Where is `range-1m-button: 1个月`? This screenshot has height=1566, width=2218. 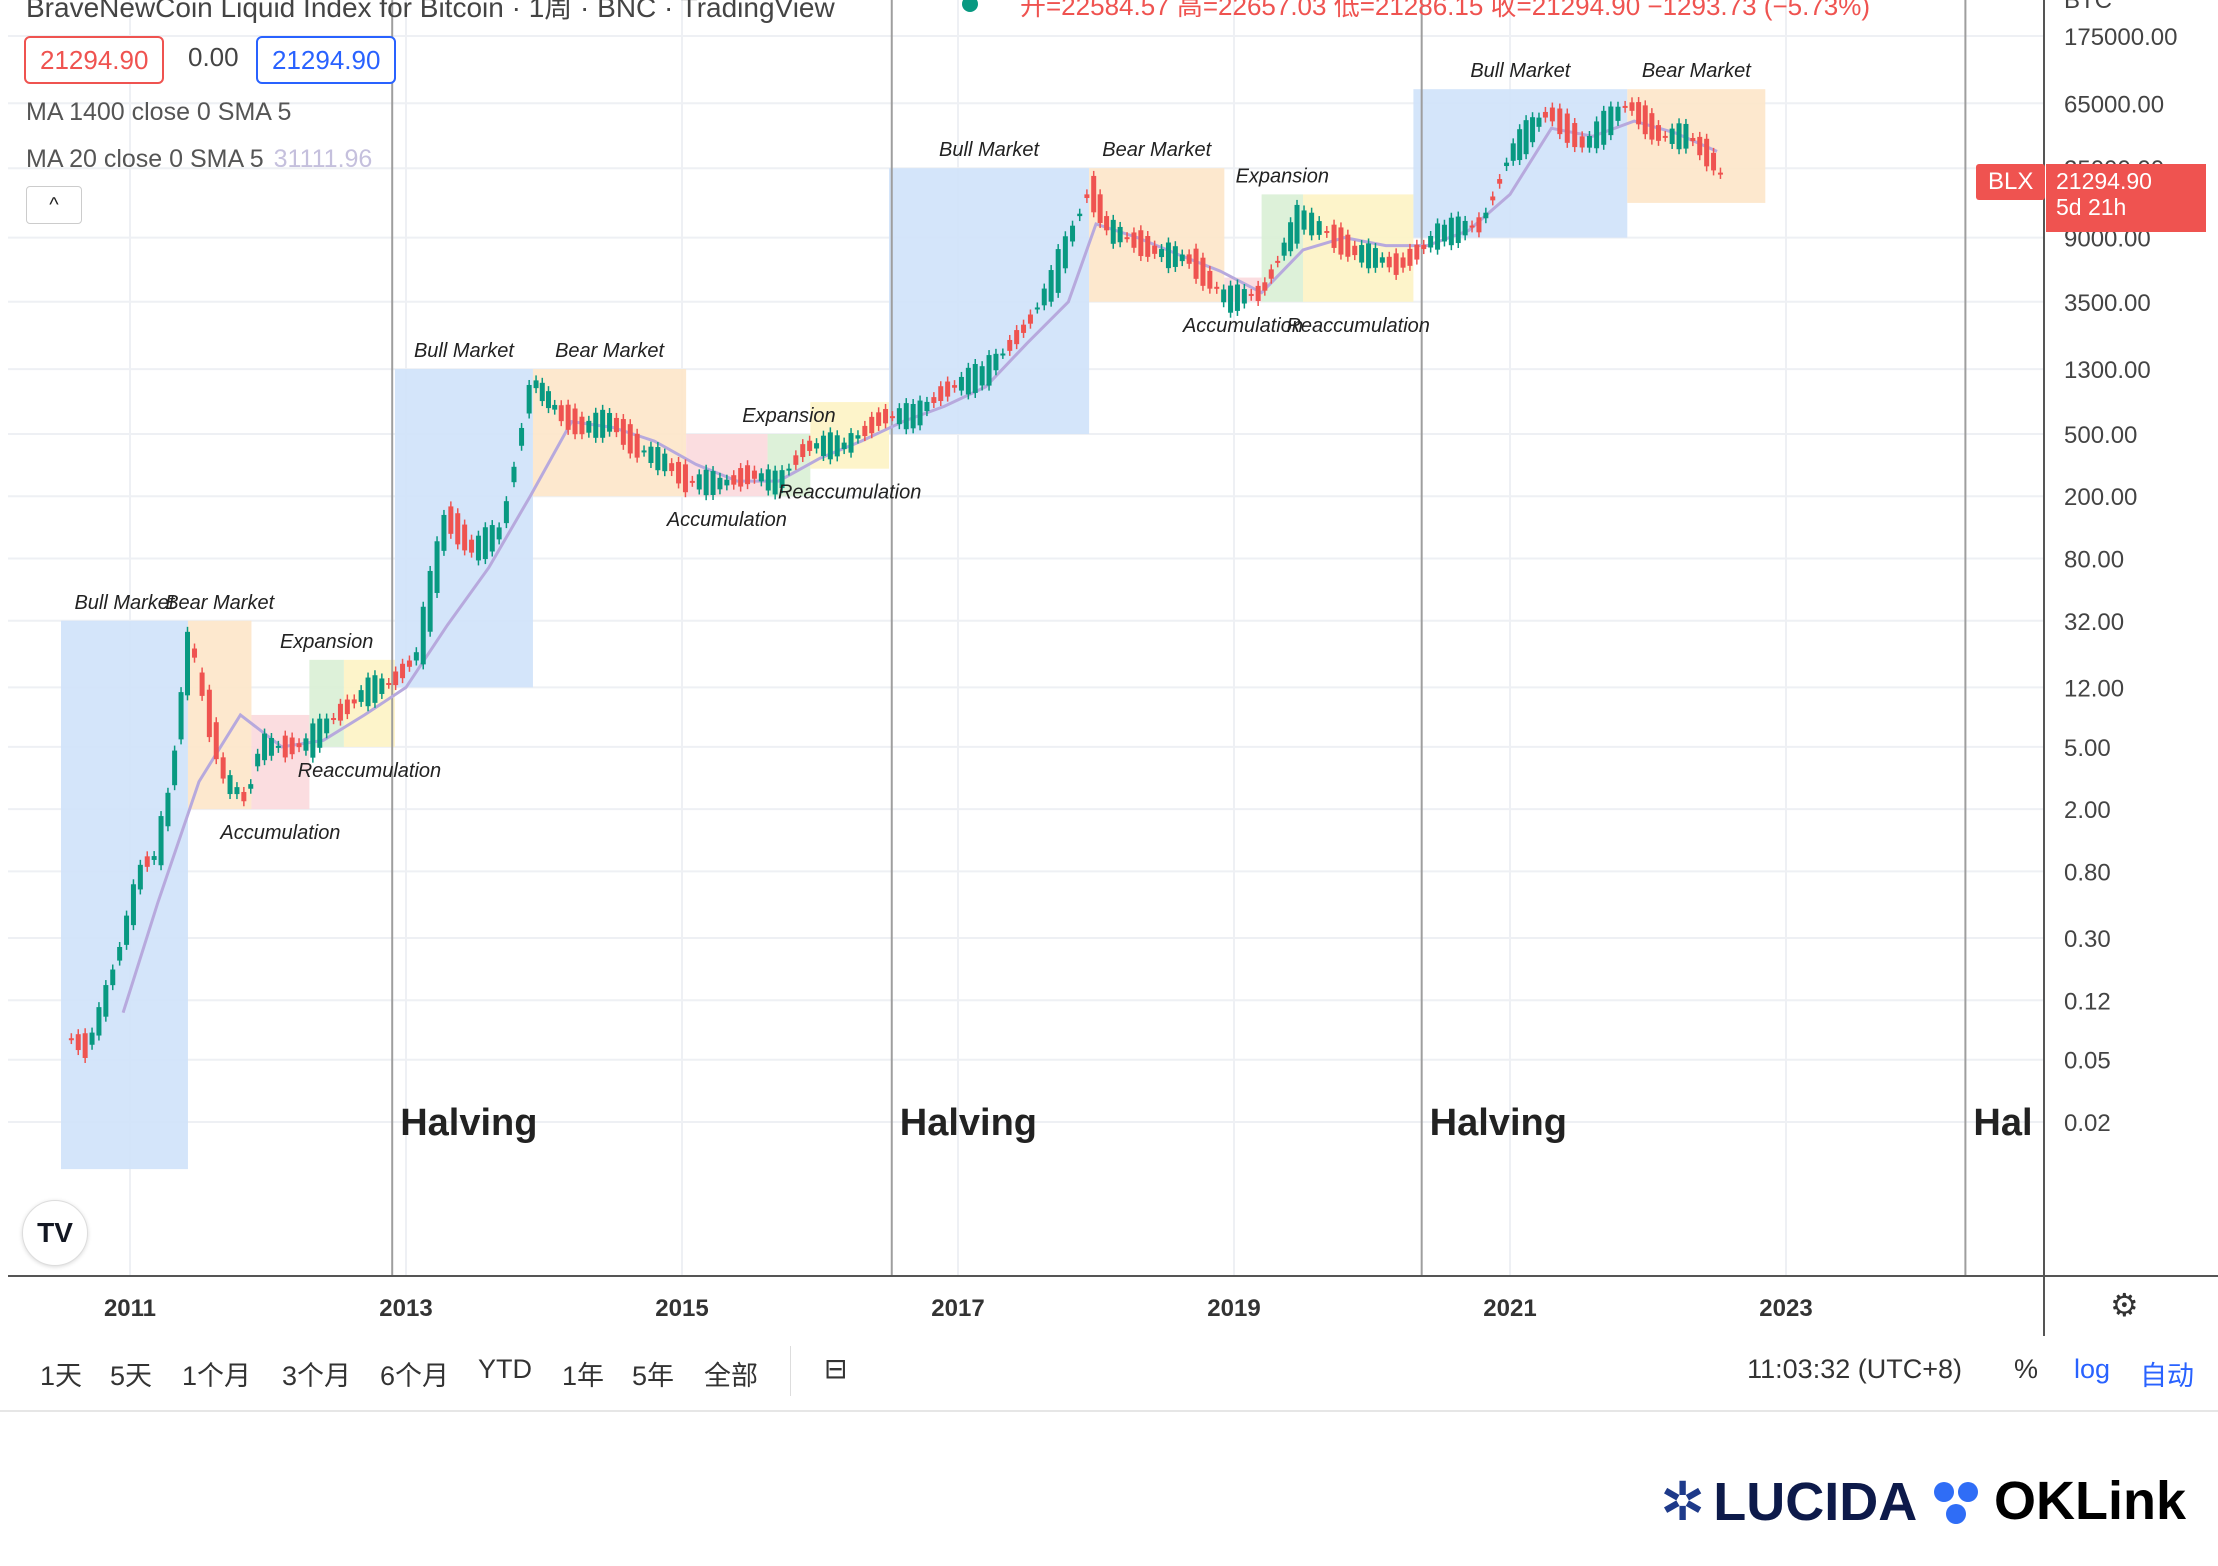 range-1m-button: 1个月 is located at coordinates (217, 1376).